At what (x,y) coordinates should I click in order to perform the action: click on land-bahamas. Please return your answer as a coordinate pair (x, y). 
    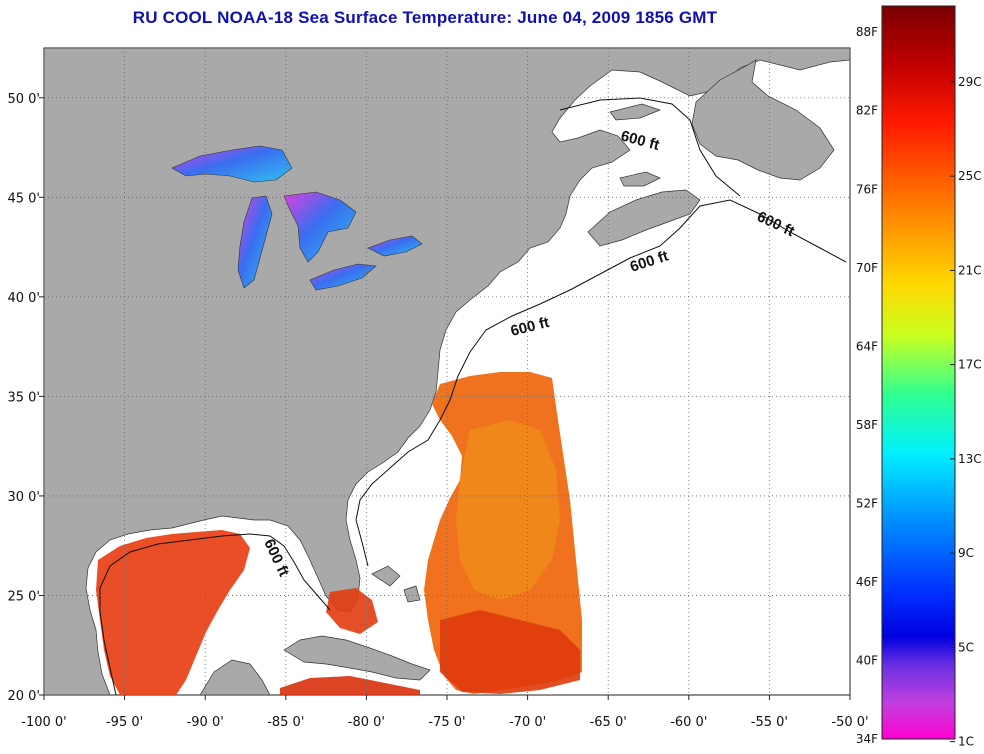
    Looking at the image, I should click on (396, 584).